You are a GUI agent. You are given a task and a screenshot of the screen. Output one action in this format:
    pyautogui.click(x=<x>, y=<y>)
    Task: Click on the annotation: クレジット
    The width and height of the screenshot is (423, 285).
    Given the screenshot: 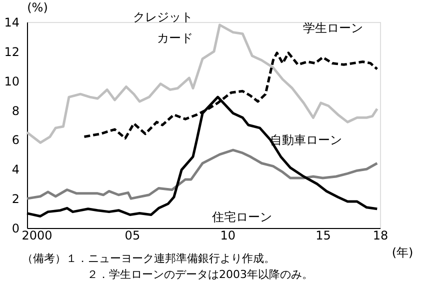 What is the action you would take?
    pyautogui.click(x=163, y=17)
    